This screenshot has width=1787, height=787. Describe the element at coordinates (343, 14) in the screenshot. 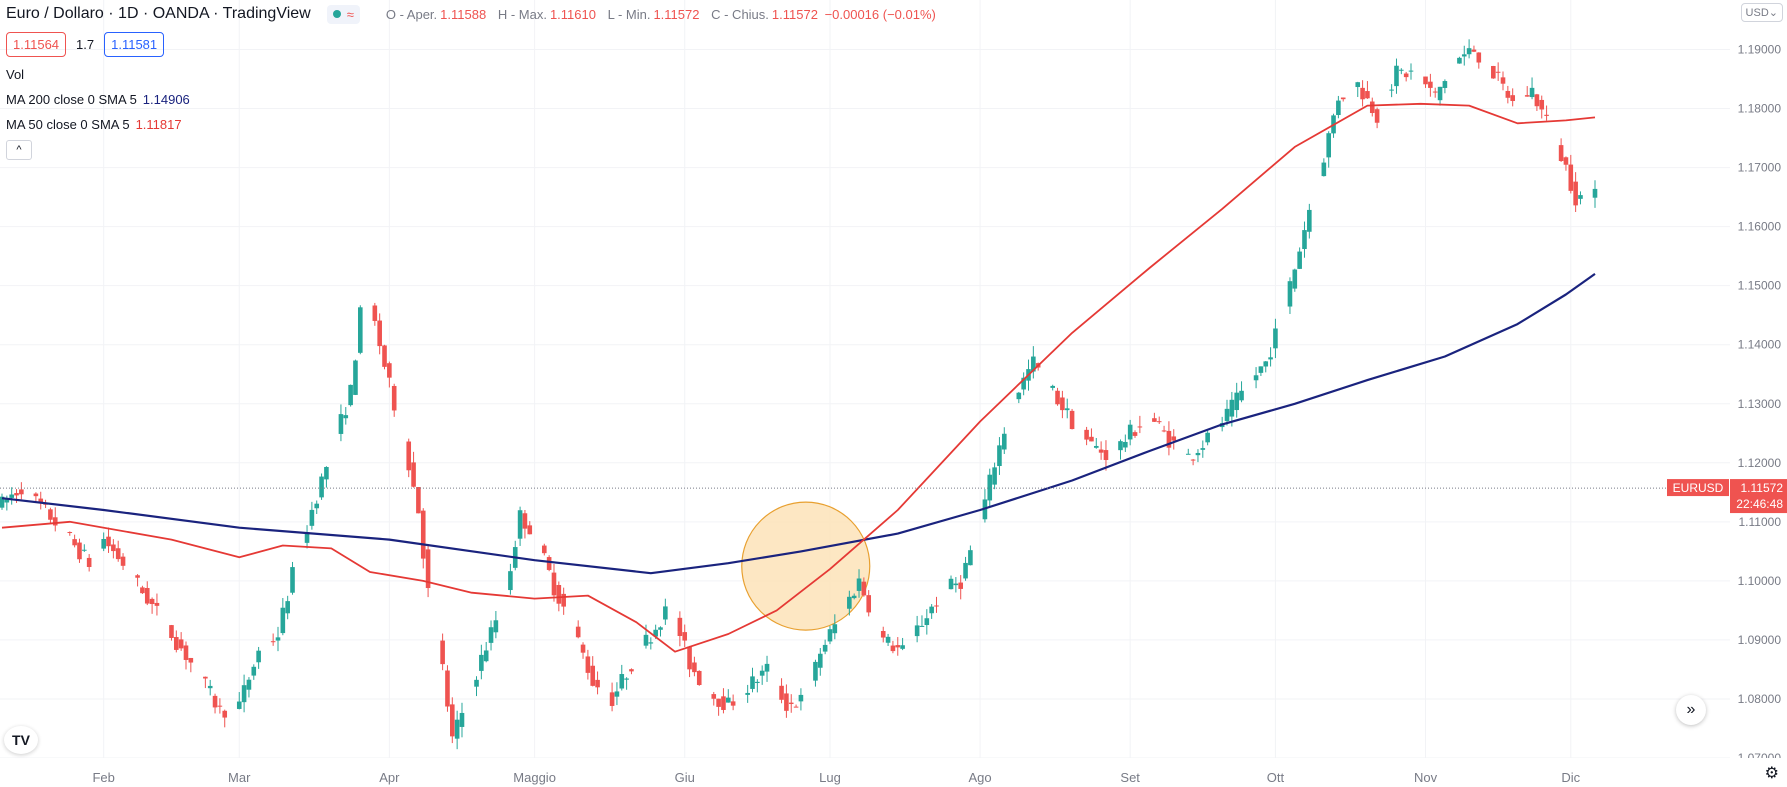

I see `market-status: ≈` at that location.